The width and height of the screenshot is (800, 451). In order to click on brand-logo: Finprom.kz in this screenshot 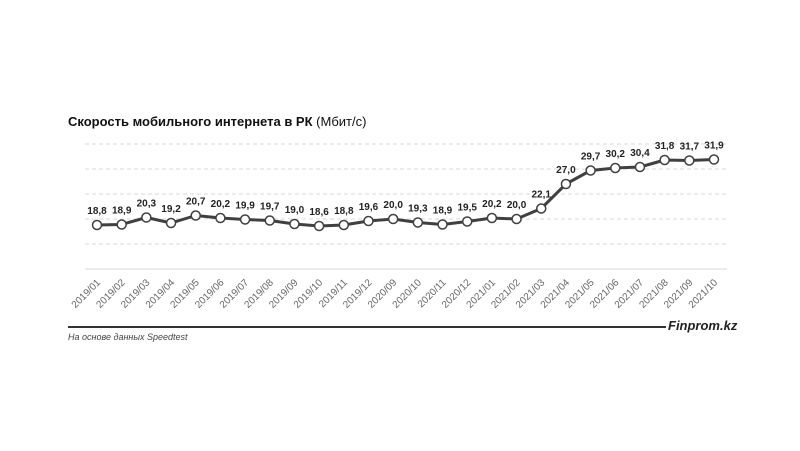, I will do `click(703, 325)`.